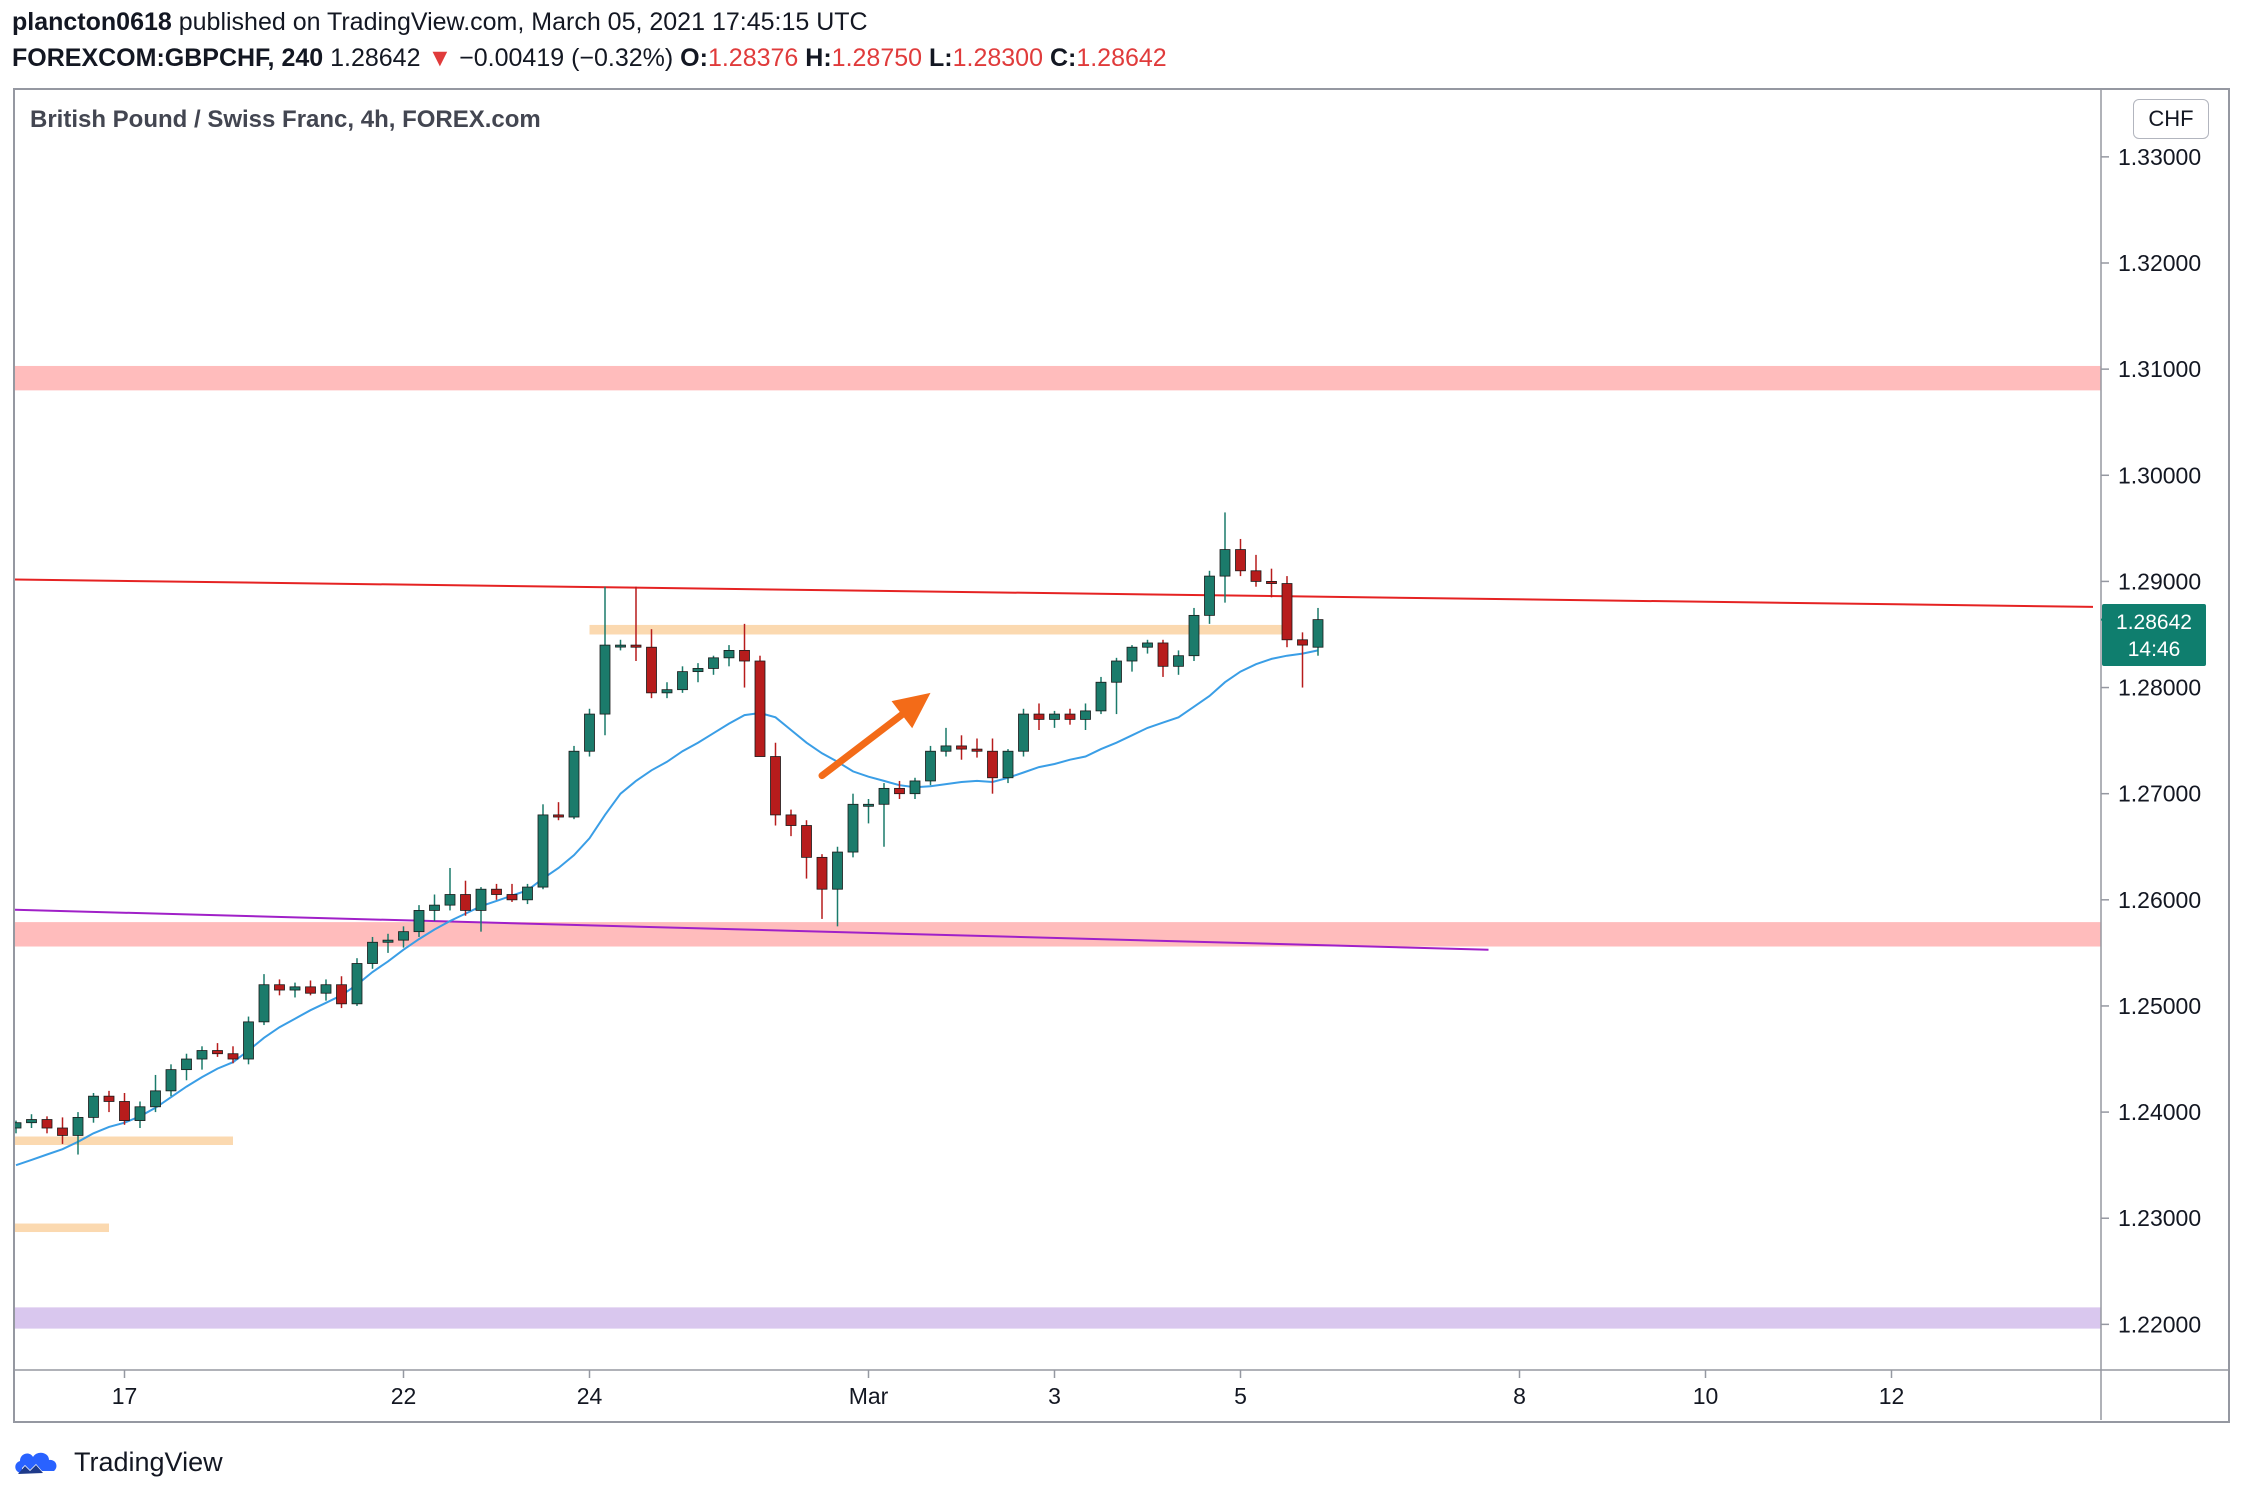 This screenshot has width=2244, height=1498. Describe the element at coordinates (566, 58) in the screenshot. I see `price-change: −0.00419 (−0.32%)` at that location.